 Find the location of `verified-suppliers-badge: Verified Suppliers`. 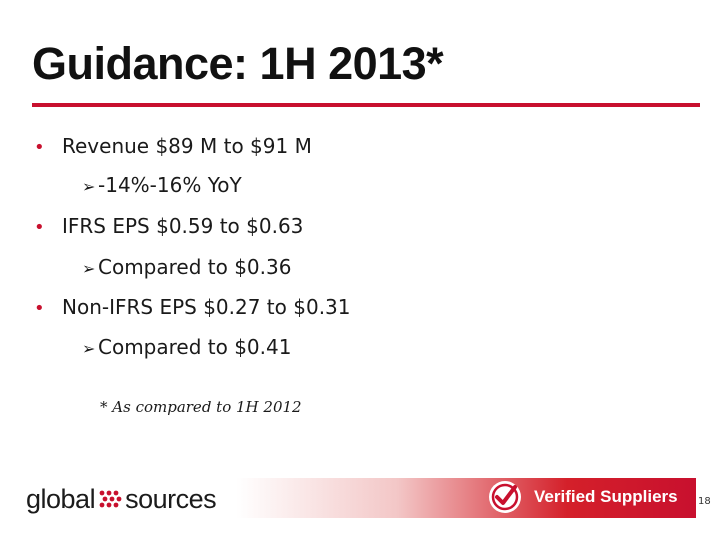

verified-suppliers-badge: Verified Suppliers is located at coordinates (583, 497).